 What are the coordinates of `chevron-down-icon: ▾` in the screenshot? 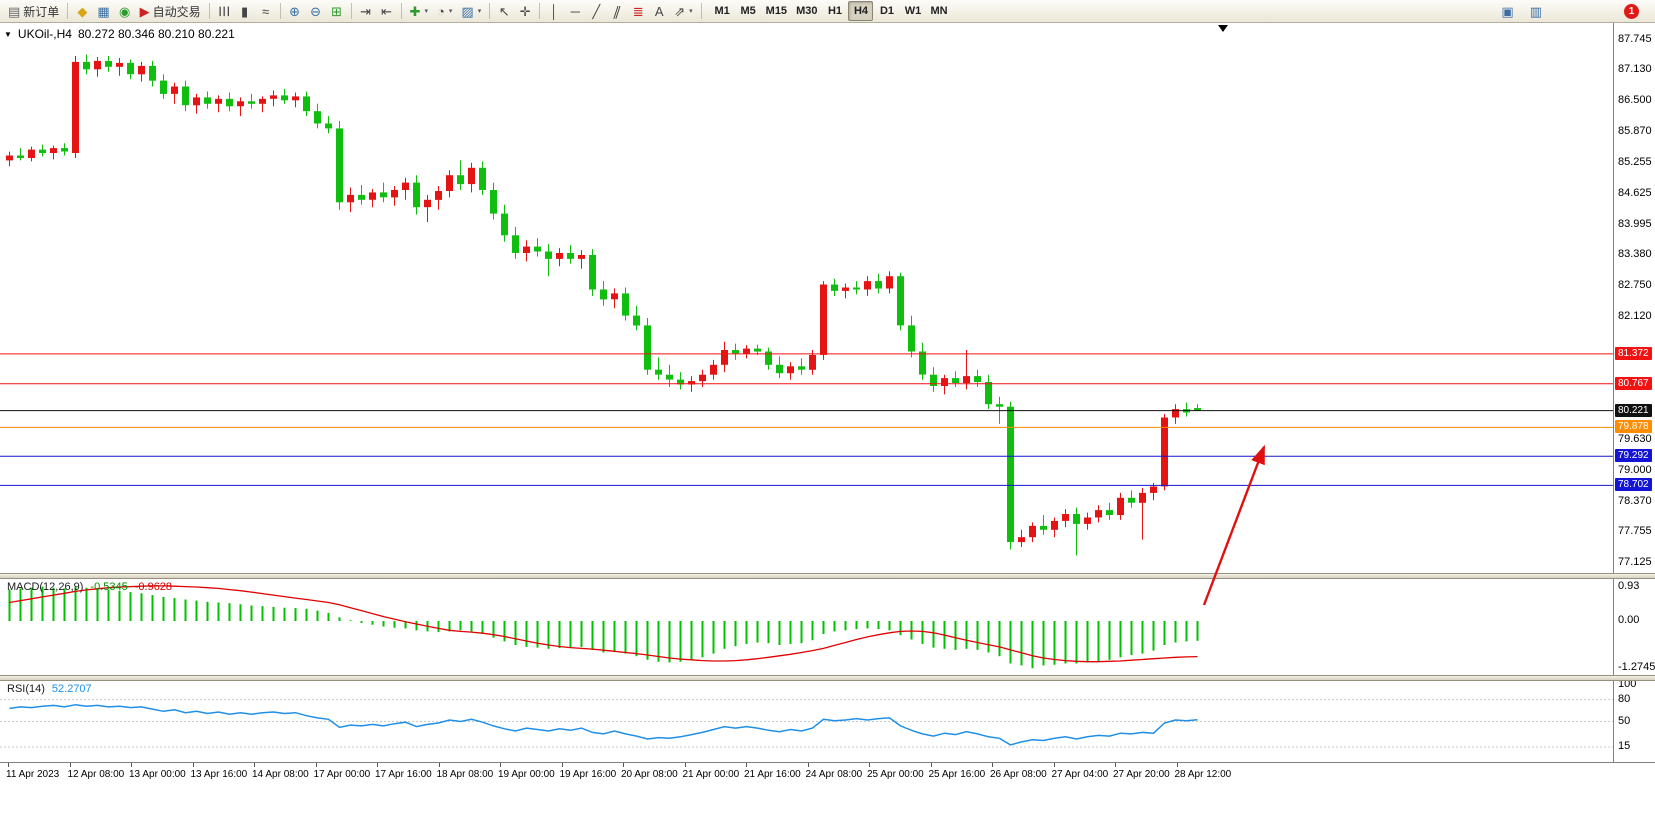 It's located at (479, 11).